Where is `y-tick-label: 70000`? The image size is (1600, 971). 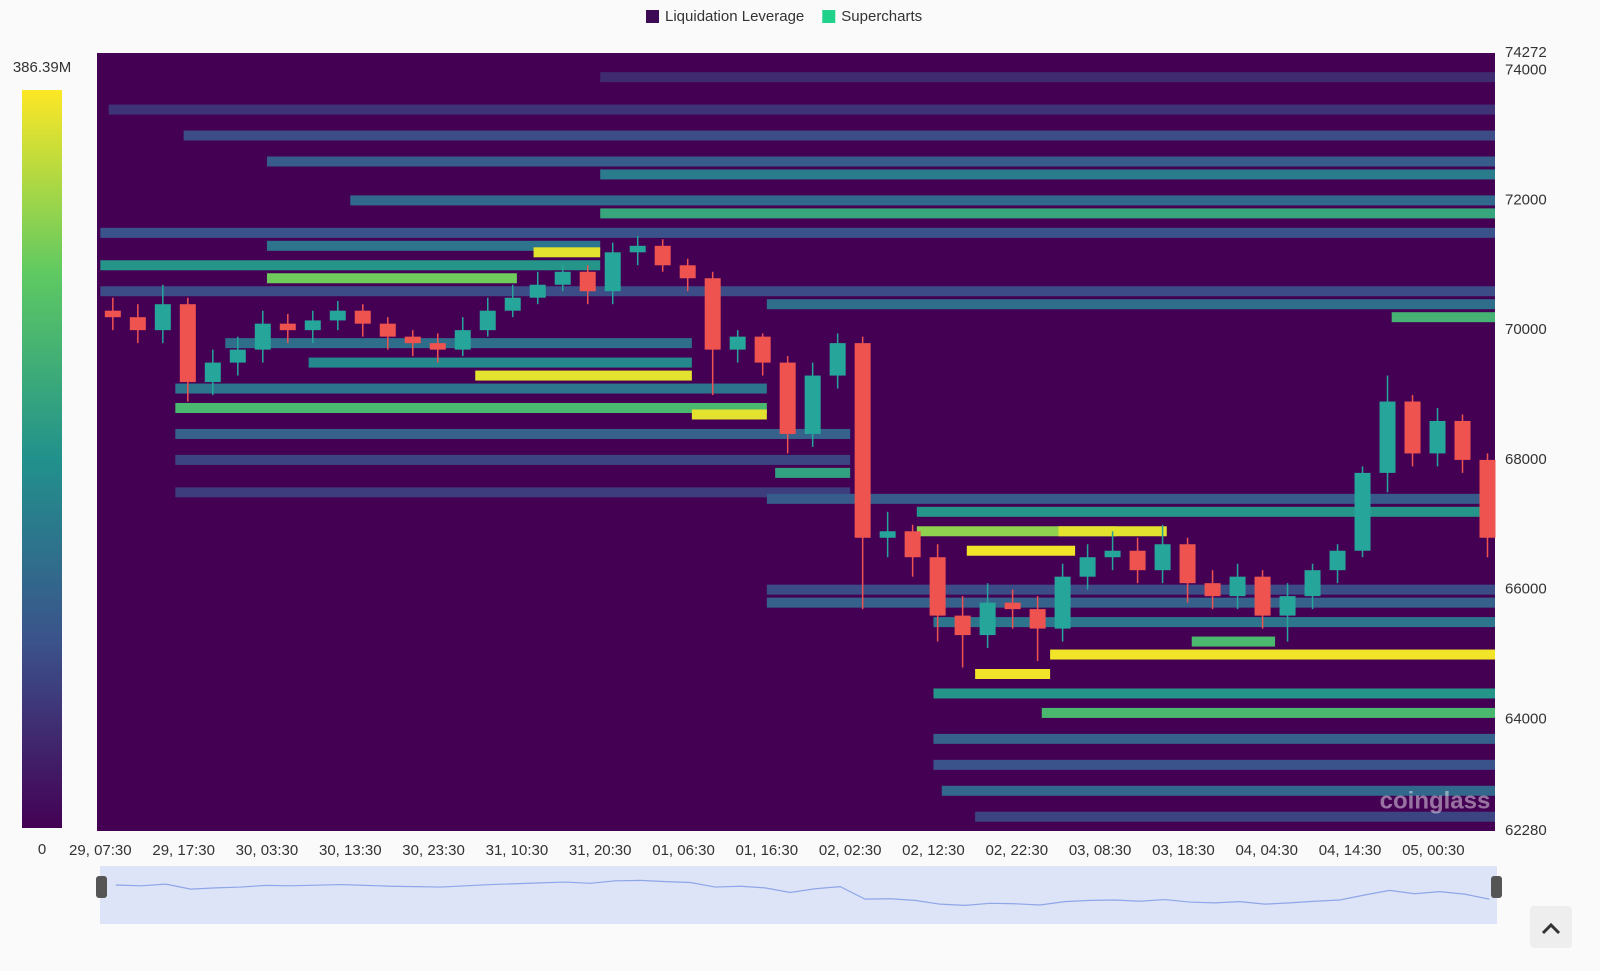 y-tick-label: 70000 is located at coordinates (1526, 329).